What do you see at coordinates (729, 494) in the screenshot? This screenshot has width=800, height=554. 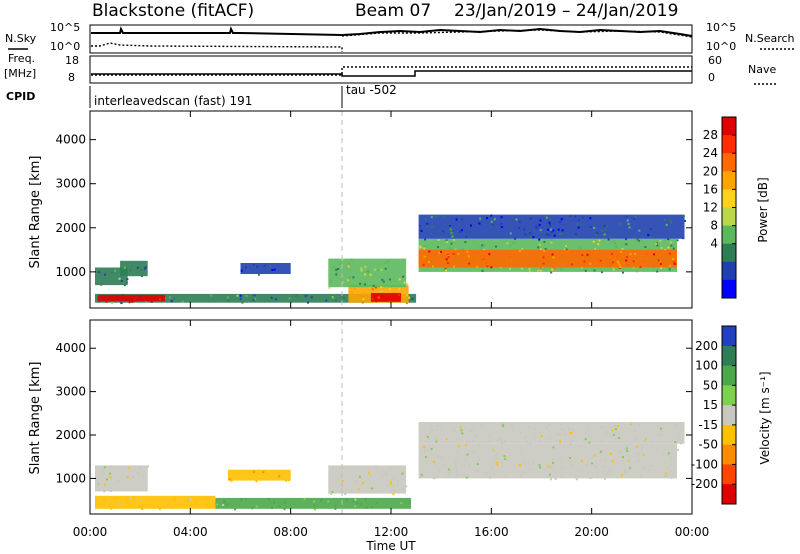 I see `colorbar-segment` at bounding box center [729, 494].